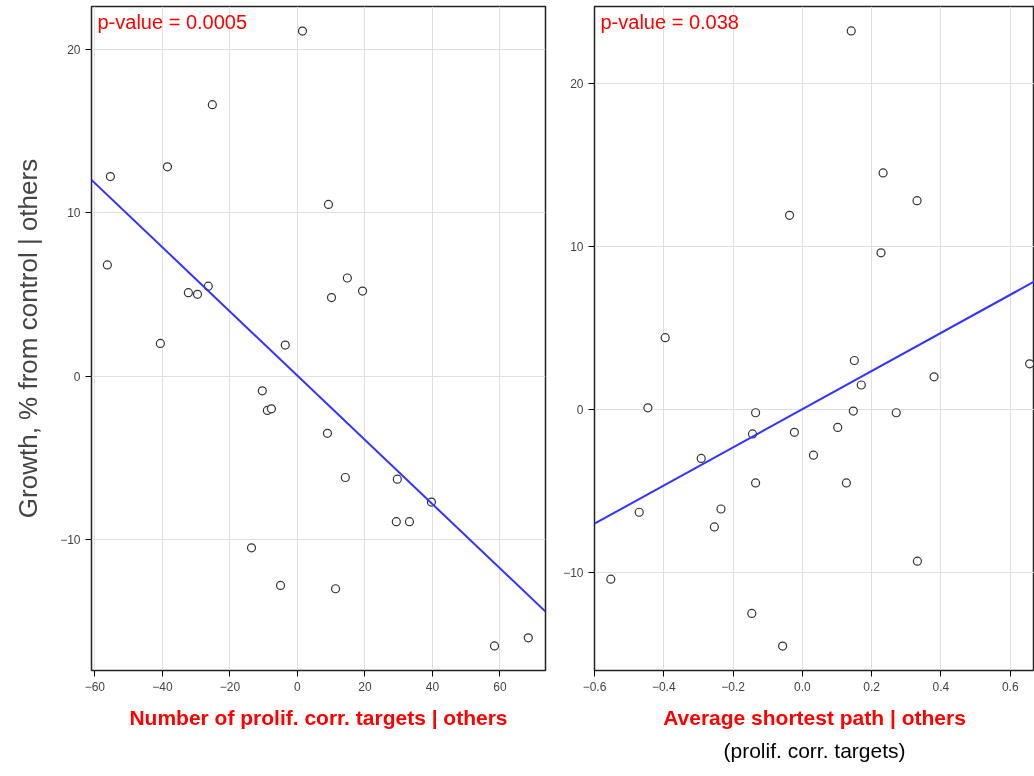  What do you see at coordinates (814, 733) in the screenshot?
I see `text: Average shortest path | others (prolif. corr. targets)` at bounding box center [814, 733].